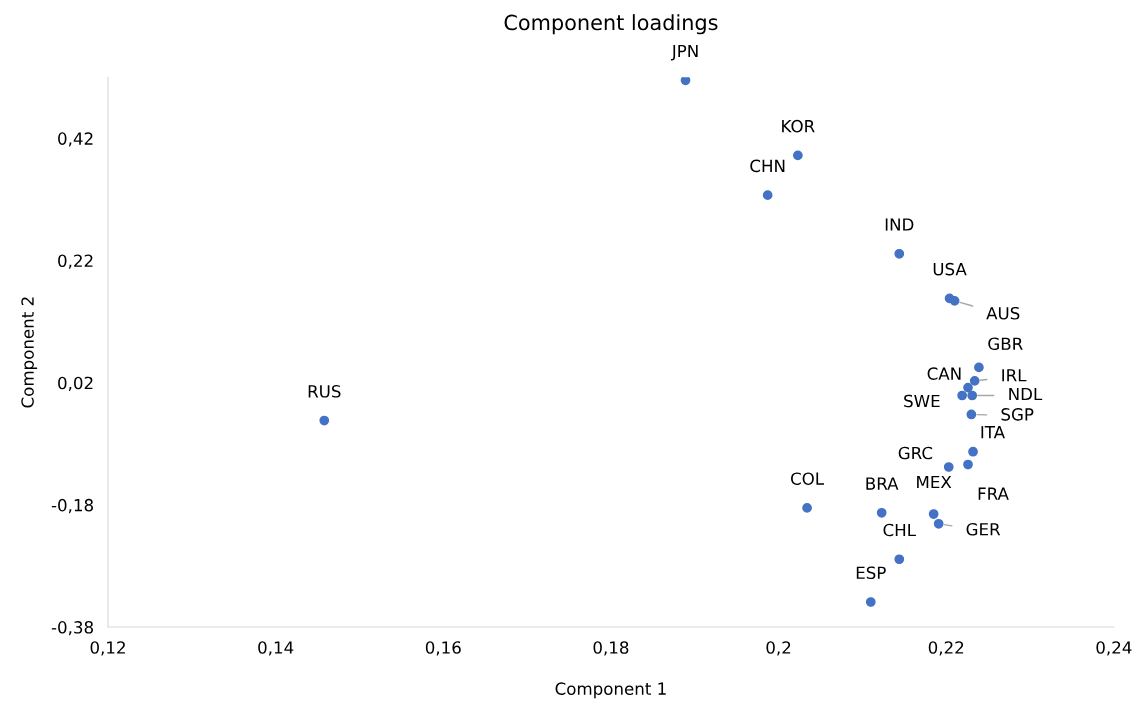 The width and height of the screenshot is (1143, 715). Describe the element at coordinates (871, 573) in the screenshot. I see `annotation: ESP` at that location.